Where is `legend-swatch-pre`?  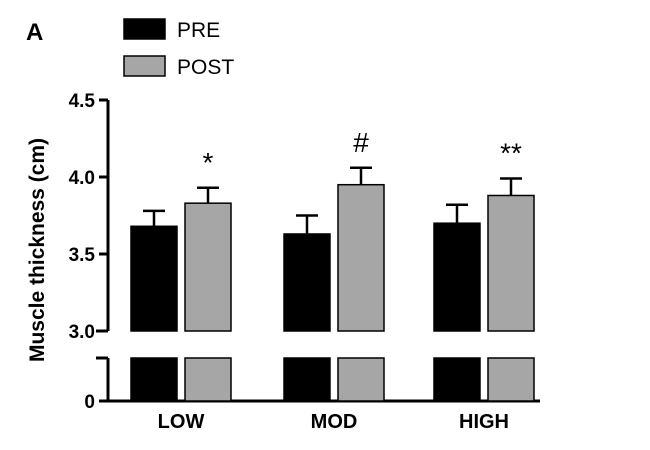
legend-swatch-pre is located at coordinates (144, 29).